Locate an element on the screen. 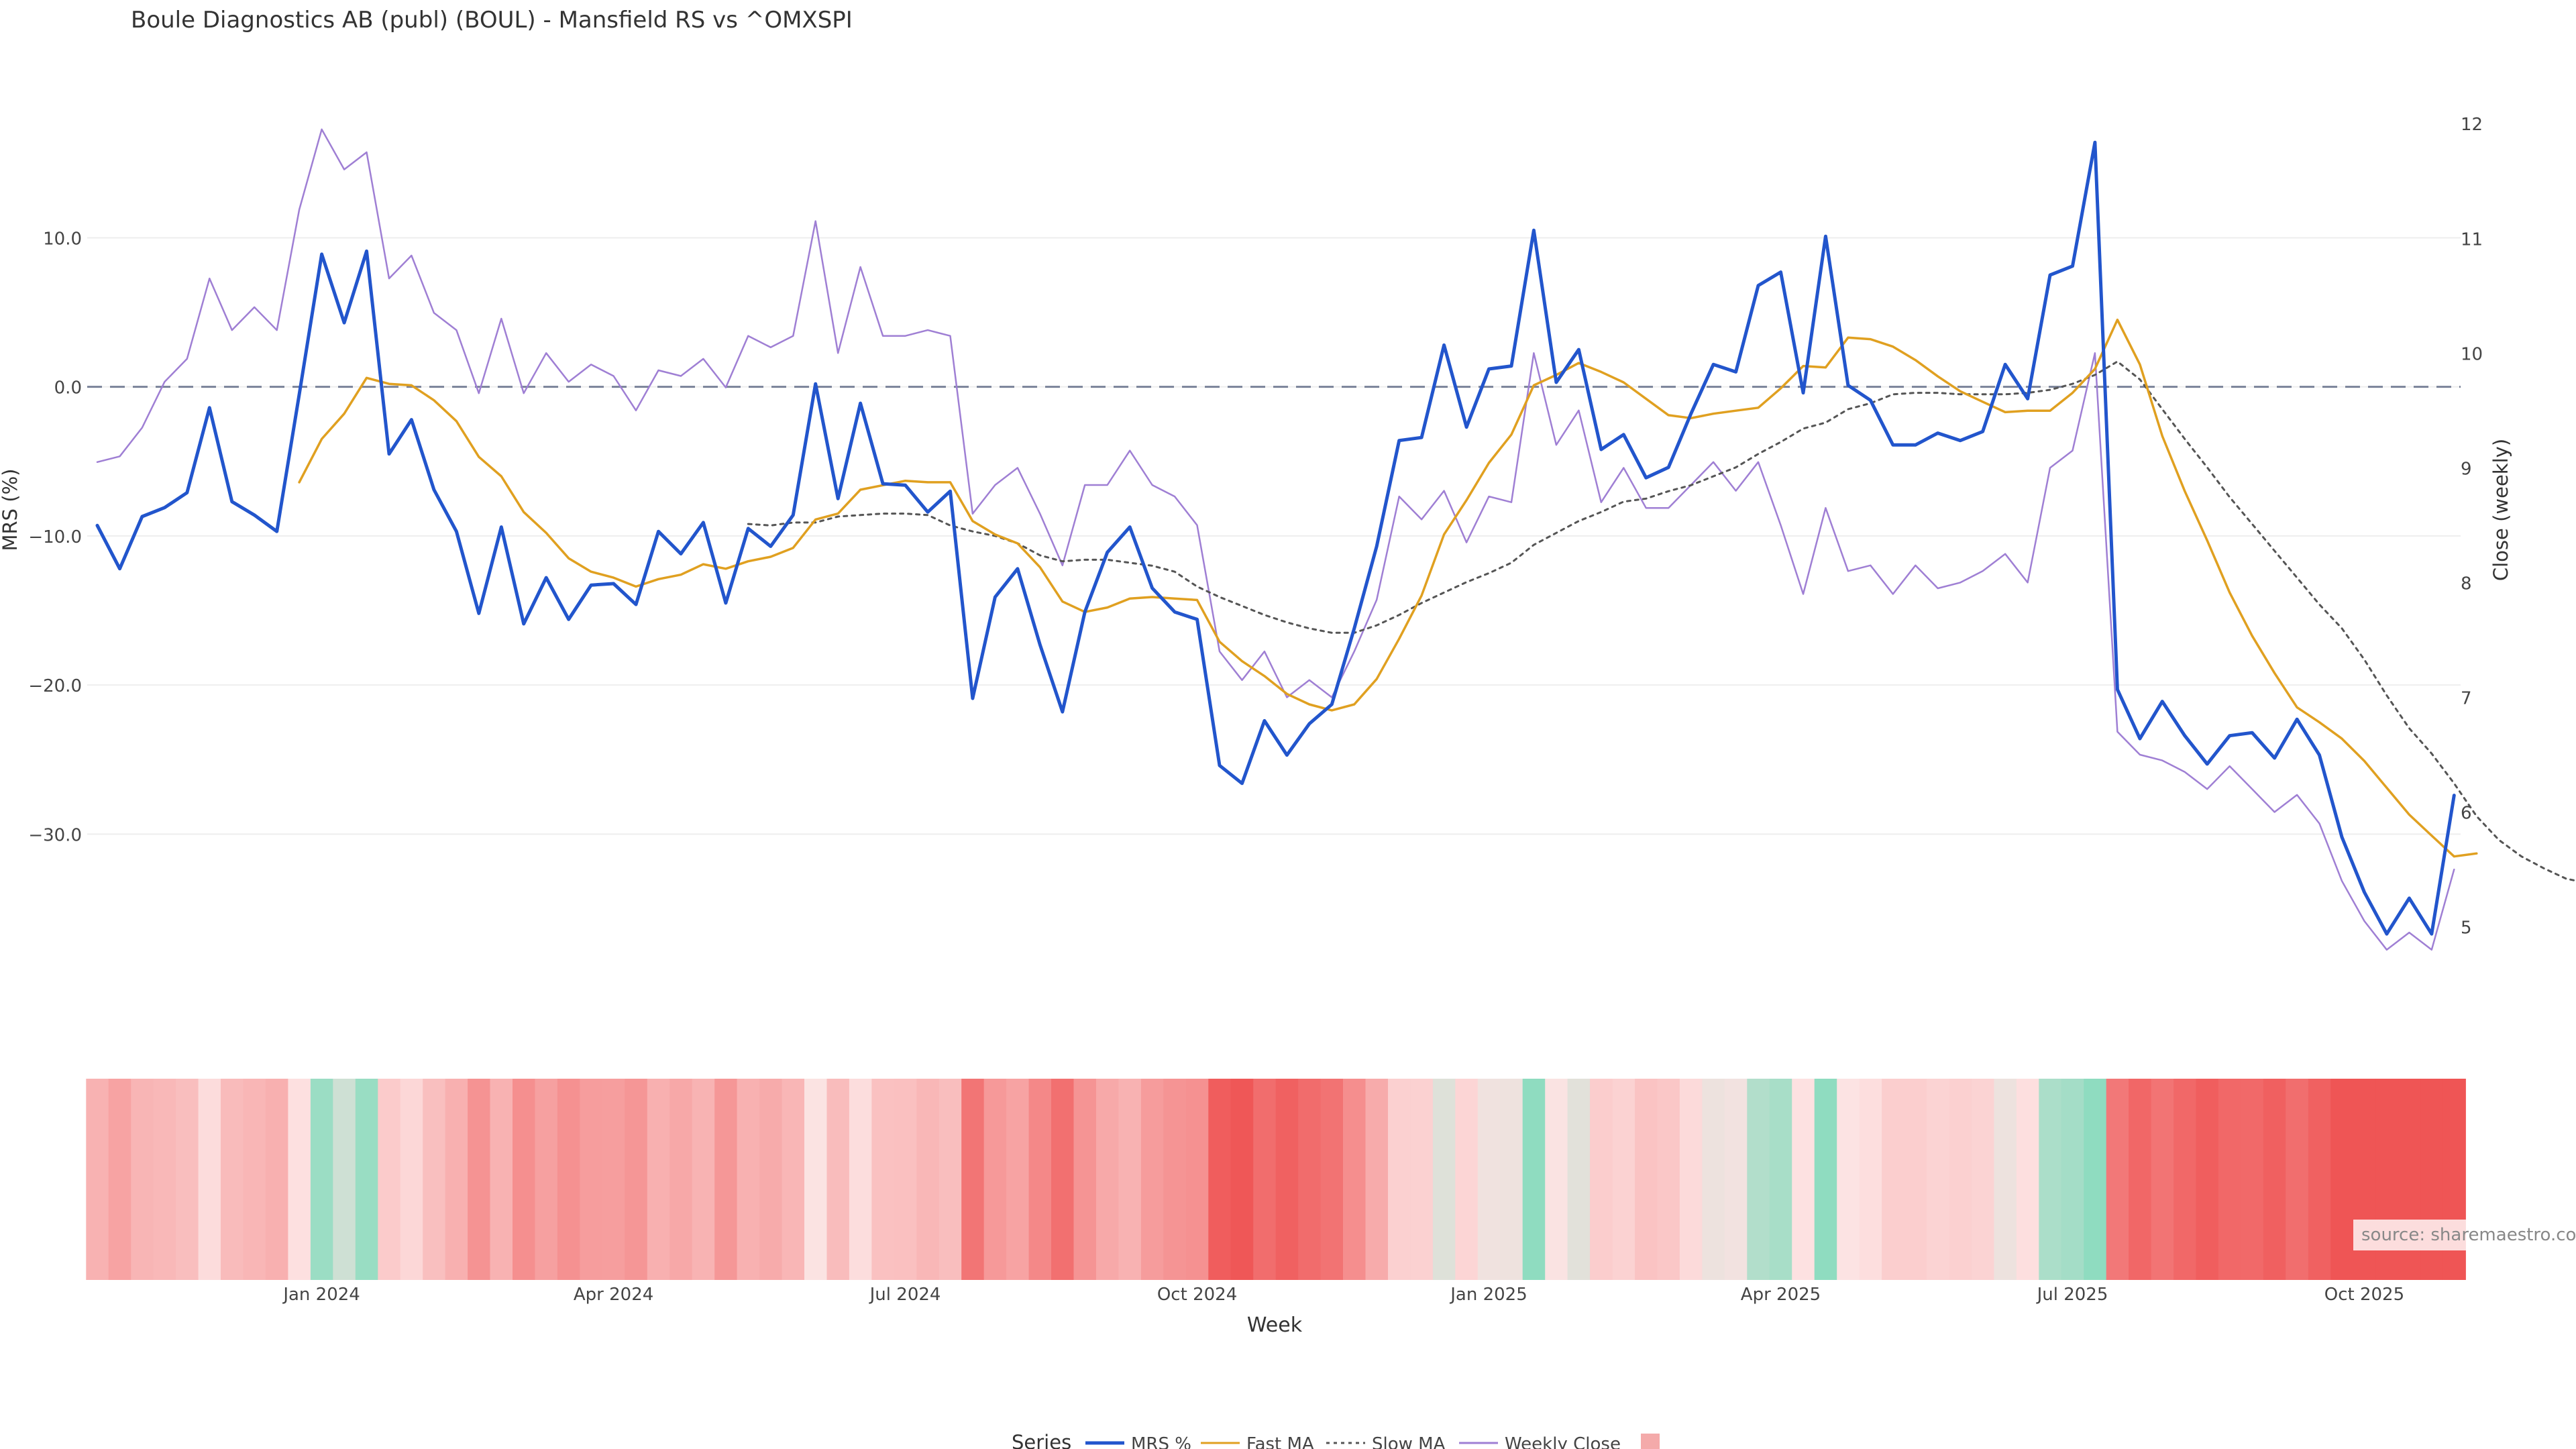 The image size is (2576, 1449). left-axis-ticks: 10.0 0.0 −10.0 −20.0 −30.0 is located at coordinates (55, 537).